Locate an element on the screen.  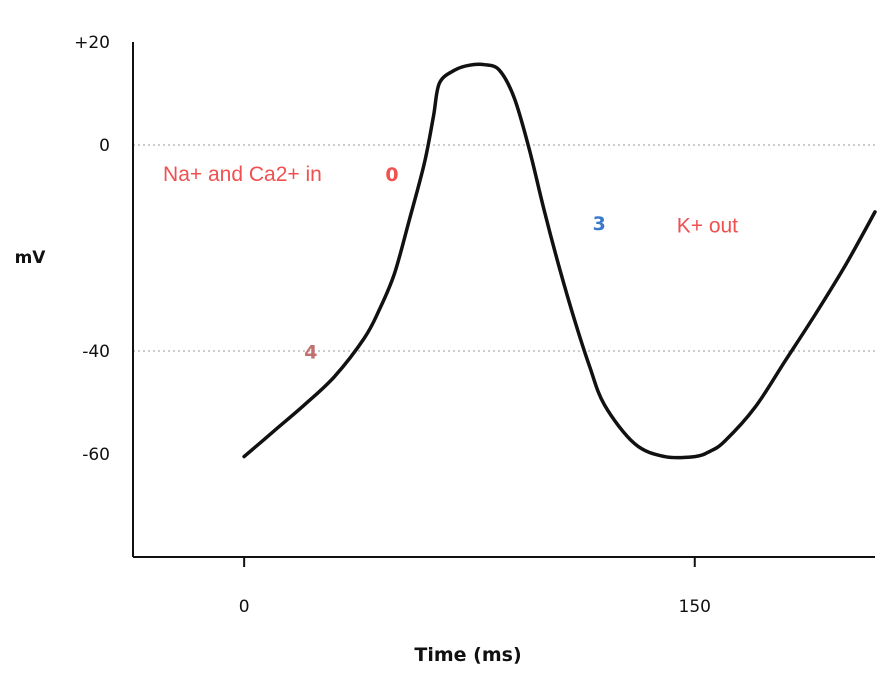
phase-label: 0 is located at coordinates (391, 175).